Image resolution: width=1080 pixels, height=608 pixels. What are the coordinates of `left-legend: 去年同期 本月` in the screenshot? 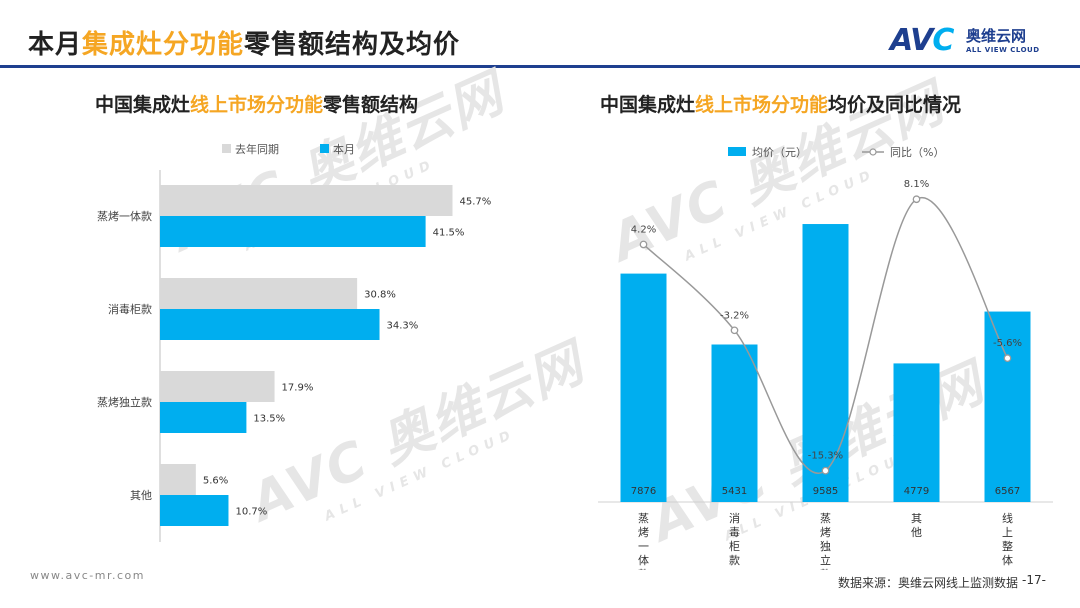 It's located at (288, 149).